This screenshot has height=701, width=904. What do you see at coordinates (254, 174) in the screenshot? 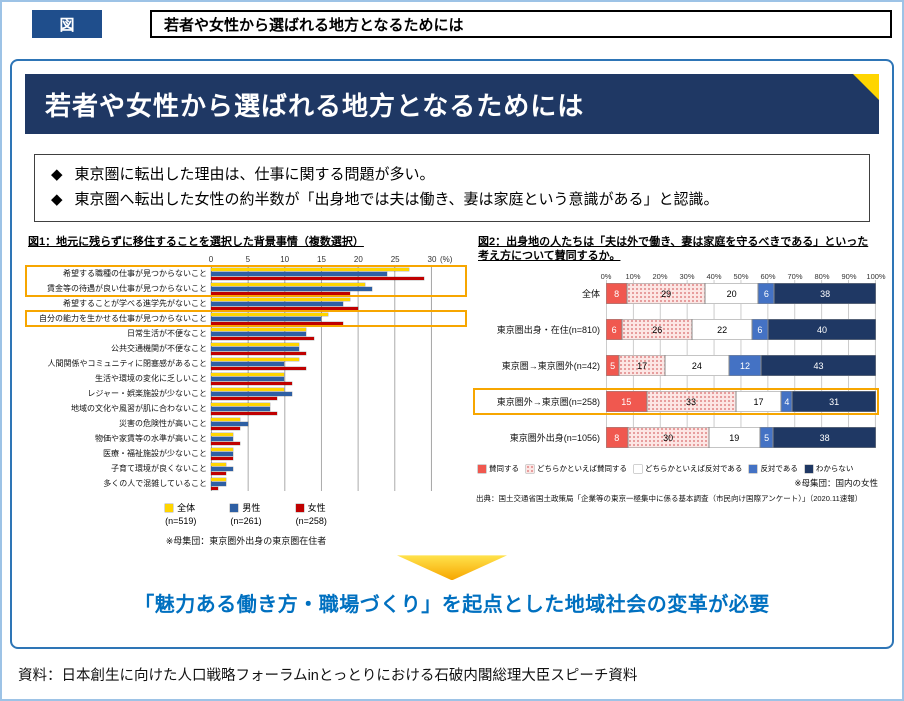
I see `key-point-text: 東京圏に転出した理由は、仕事に関する問題が多い。` at bounding box center [254, 174].